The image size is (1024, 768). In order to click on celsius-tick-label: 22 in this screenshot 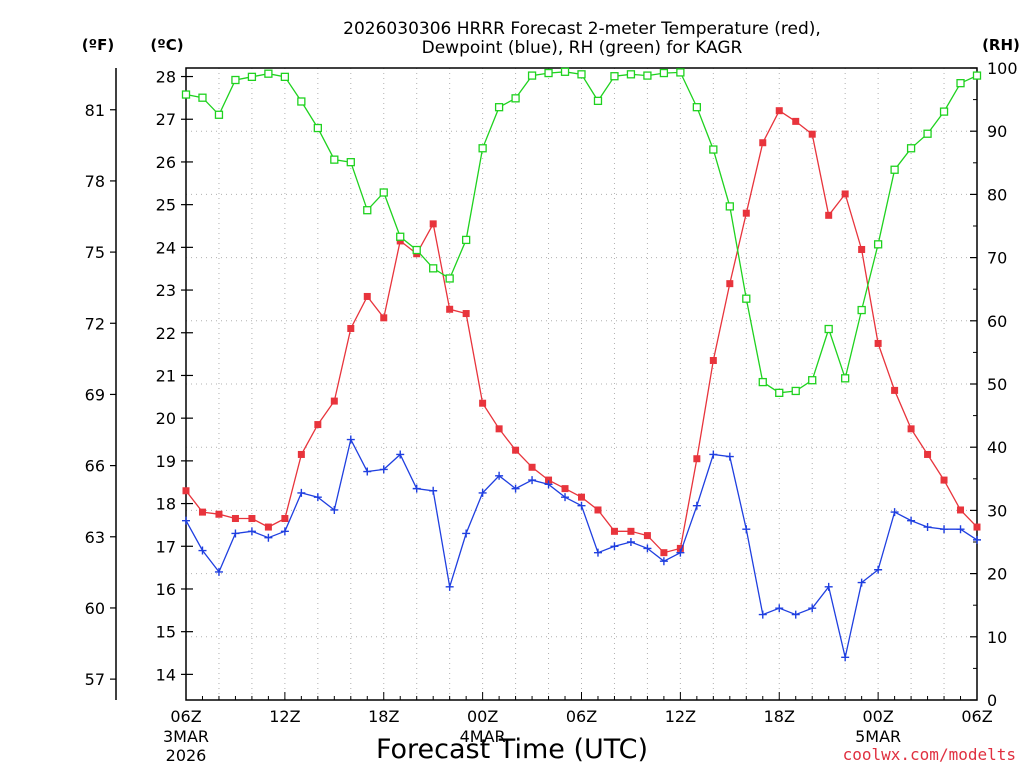, I will do `click(166, 333)`.